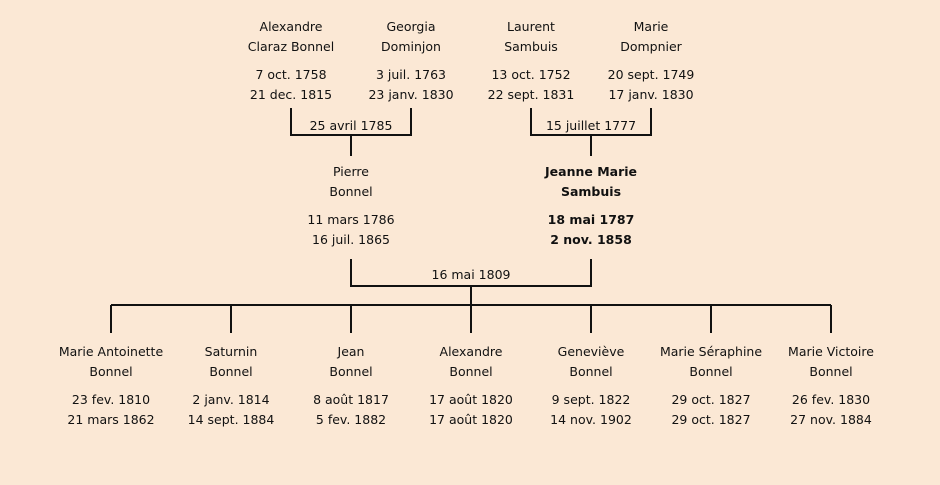 The image size is (940, 485). What do you see at coordinates (651, 26) in the screenshot?
I see `person-first-name: Marie` at bounding box center [651, 26].